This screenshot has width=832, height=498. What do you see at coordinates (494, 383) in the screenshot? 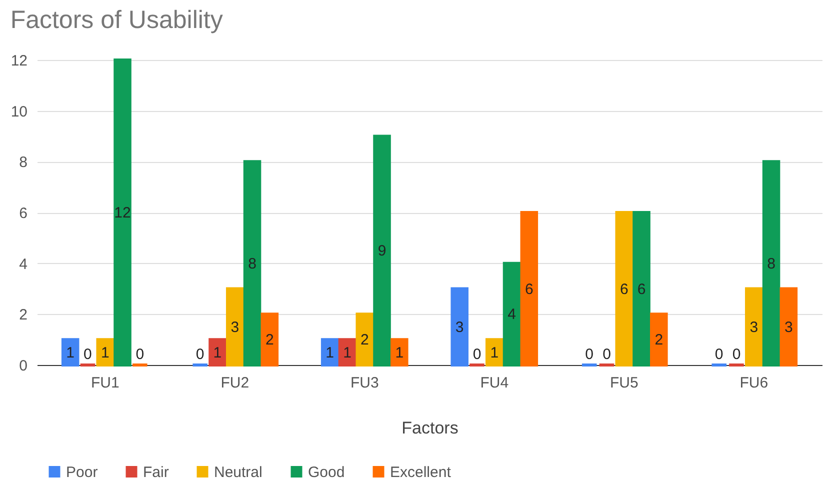
I see `x-tick-label: FU4` at bounding box center [494, 383].